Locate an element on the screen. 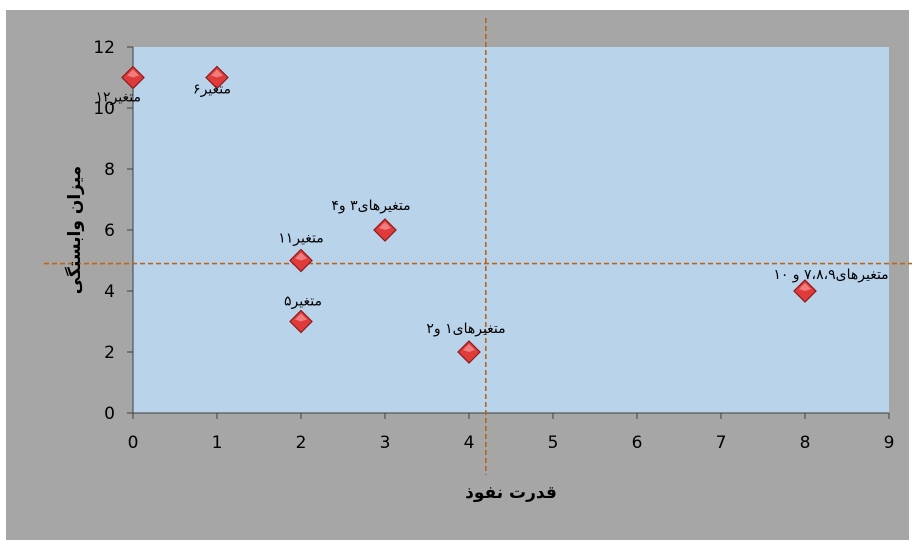 The height and width of the screenshot is (546, 915). y-tick-label: 8 is located at coordinates (109, 170).